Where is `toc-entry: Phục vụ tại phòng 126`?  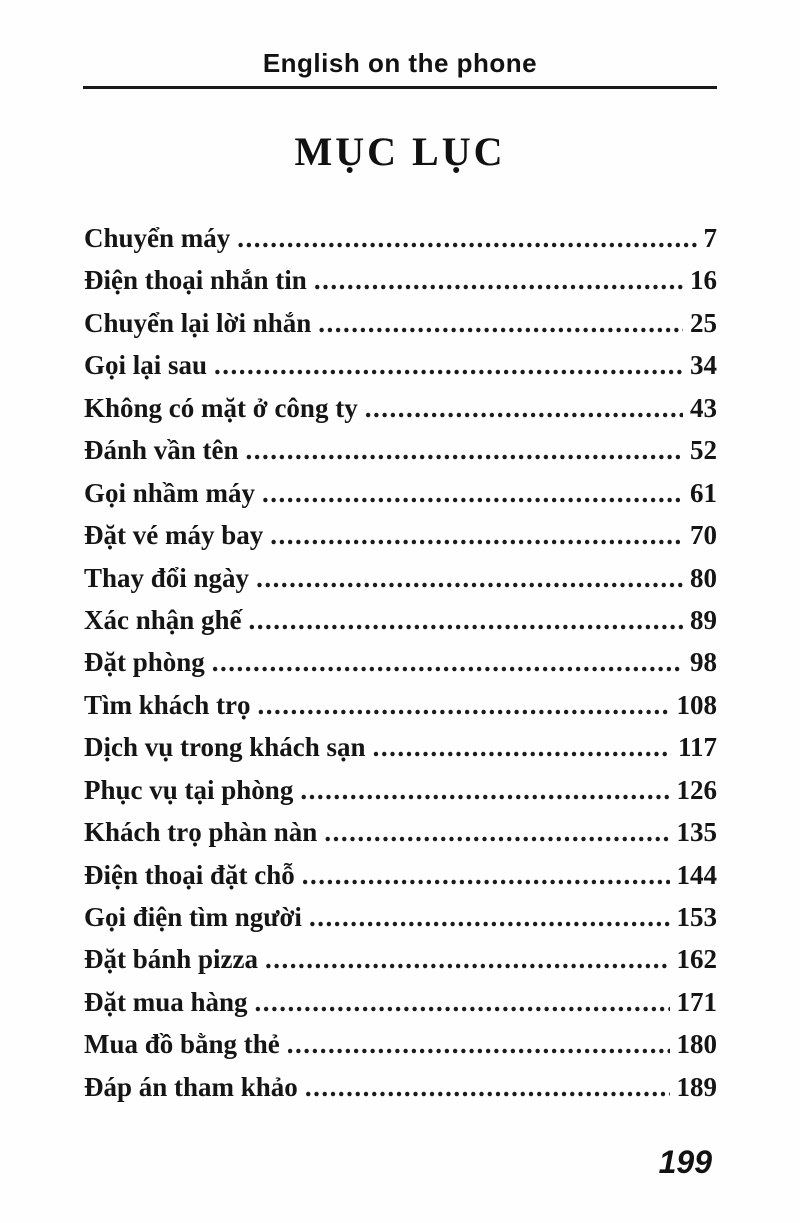
toc-entry: Phục vụ tại phòng 126 is located at coordinates (401, 796).